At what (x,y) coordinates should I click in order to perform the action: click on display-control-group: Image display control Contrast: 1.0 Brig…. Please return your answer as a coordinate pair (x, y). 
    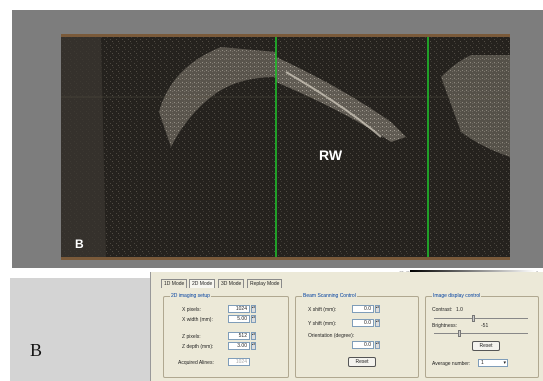
    Looking at the image, I should click on (482, 335).